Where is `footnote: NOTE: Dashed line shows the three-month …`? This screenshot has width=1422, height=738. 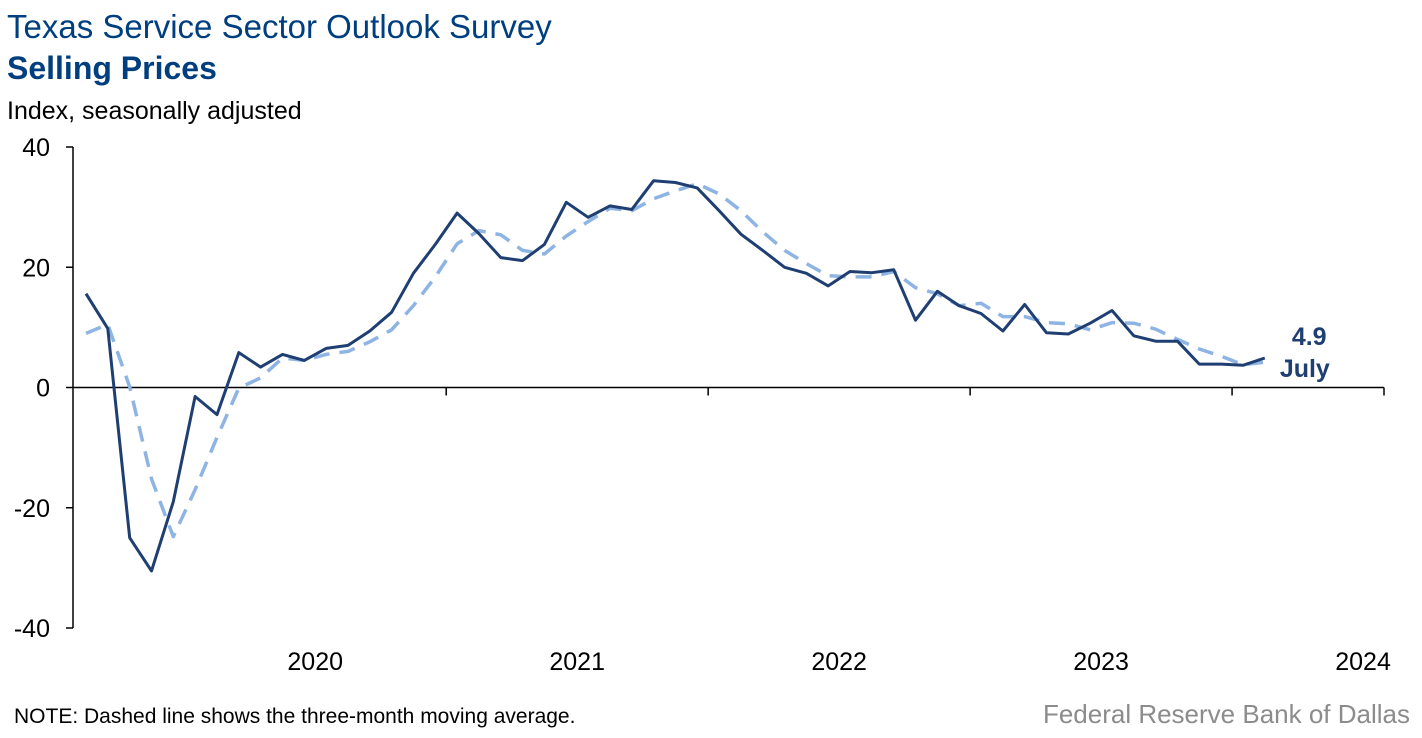 footnote: NOTE: Dashed line shows the three-month … is located at coordinates (295, 716).